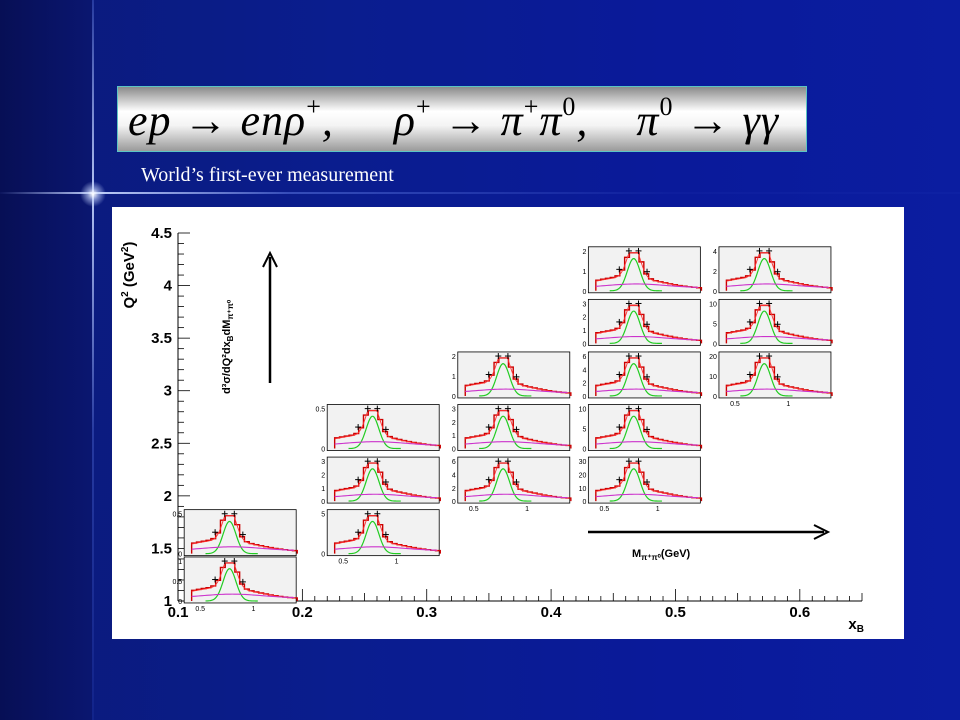 The height and width of the screenshot is (720, 960). What do you see at coordinates (228, 346) in the screenshot?
I see `inner-y-label: d³σ/dQ²dxBdMπ⁺π⁰` at bounding box center [228, 346].